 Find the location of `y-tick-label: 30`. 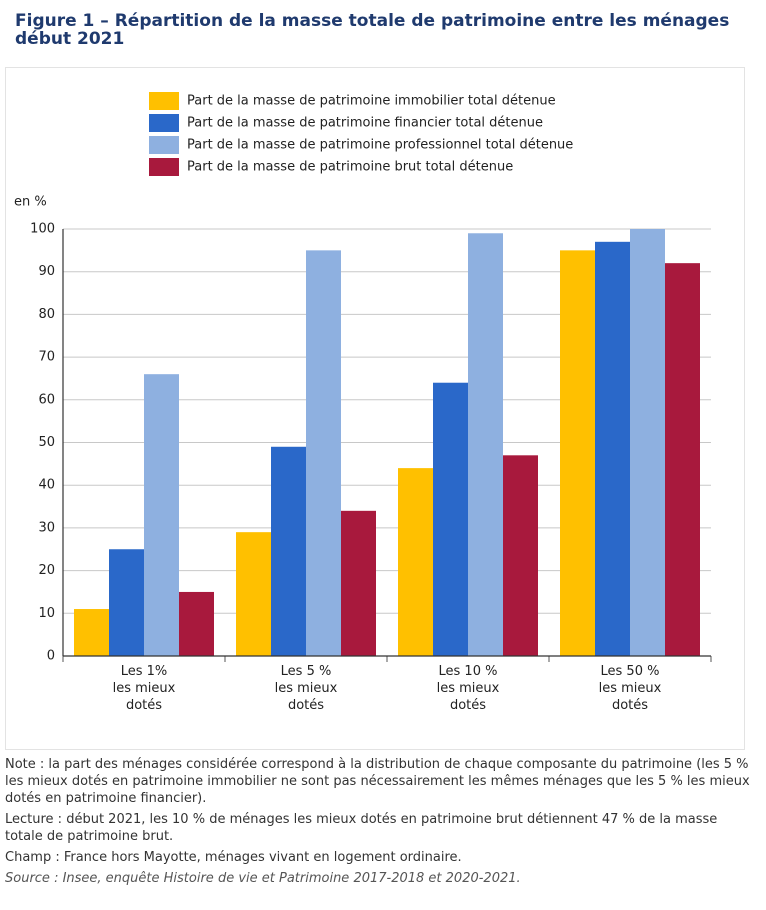

y-tick-label: 30 is located at coordinates (46, 527).